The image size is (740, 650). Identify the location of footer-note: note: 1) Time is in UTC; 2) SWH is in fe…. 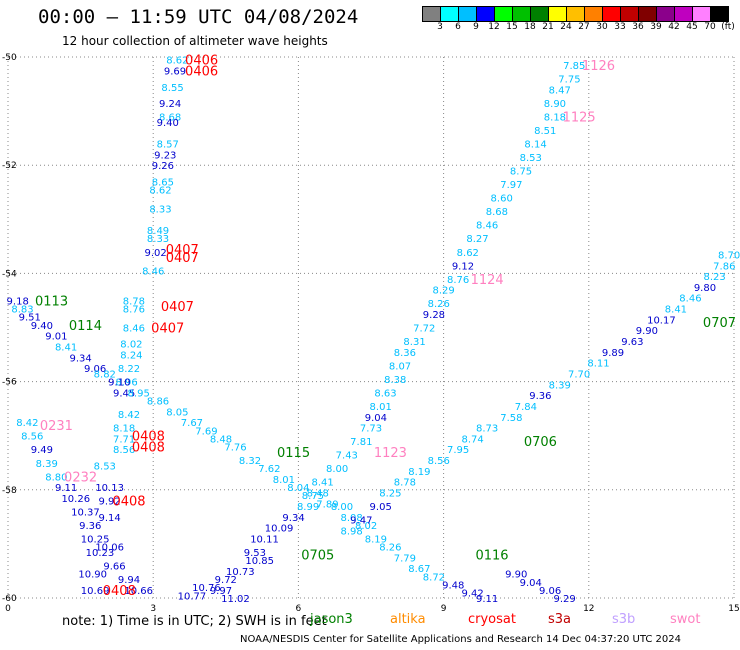
(194, 621).